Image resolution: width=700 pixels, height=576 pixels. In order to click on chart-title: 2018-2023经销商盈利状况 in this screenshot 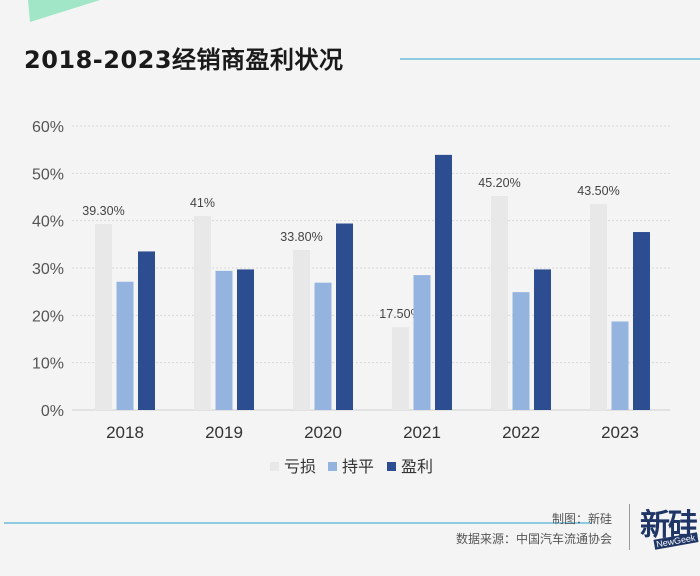, I will do `click(184, 60)`.